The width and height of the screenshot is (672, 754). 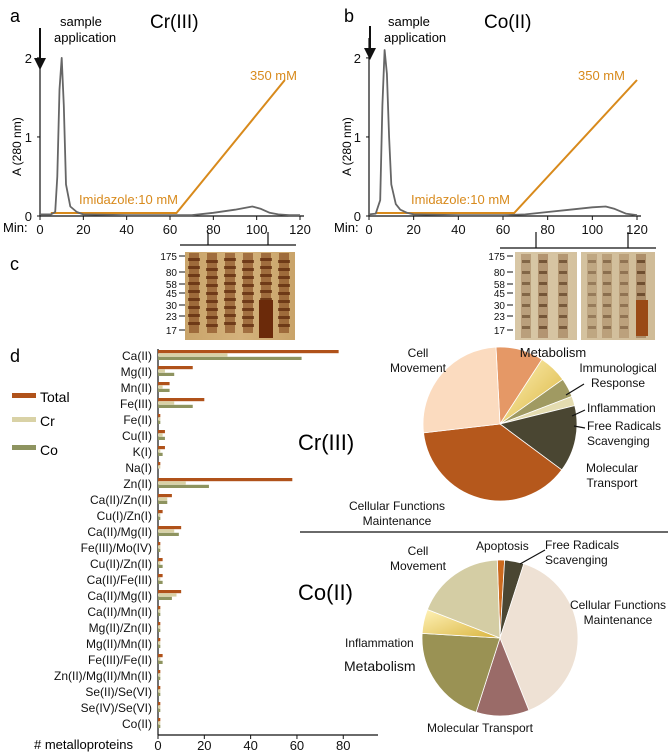 I want to click on panel-a-annotation-2: application, so click(x=85, y=37).